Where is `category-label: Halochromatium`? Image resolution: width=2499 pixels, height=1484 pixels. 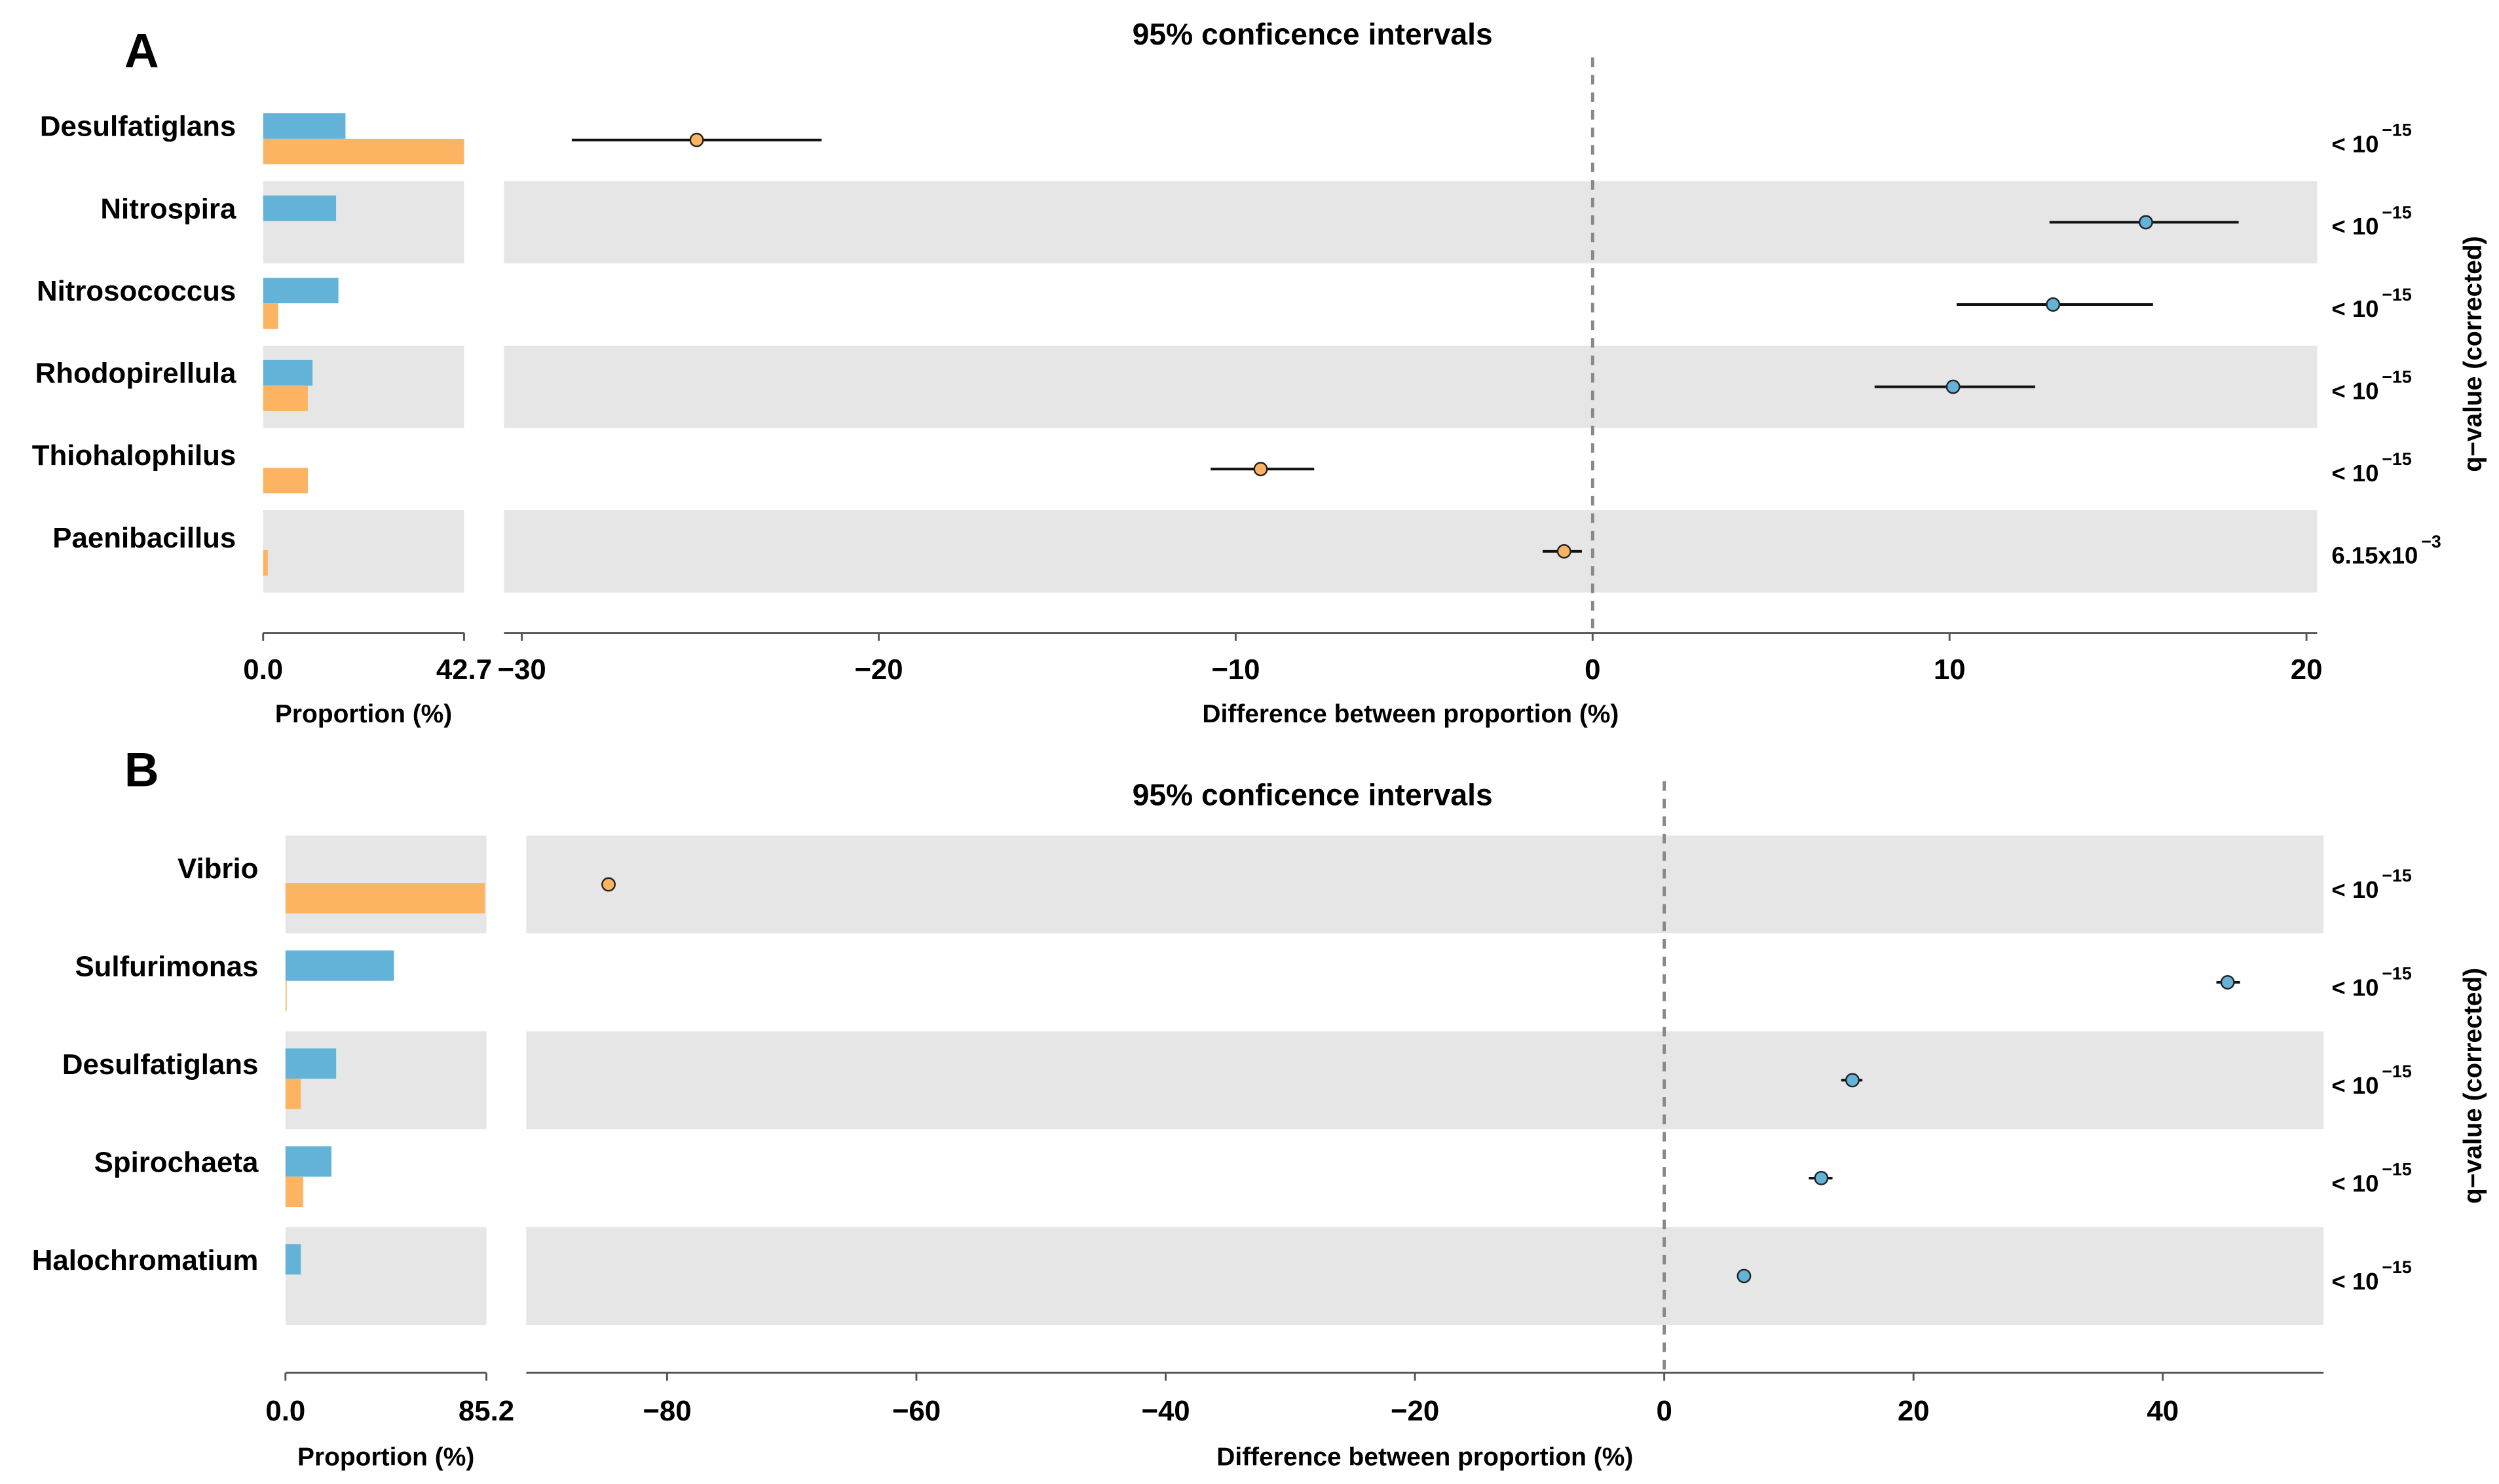
category-label: Halochromatium is located at coordinates (145, 1260).